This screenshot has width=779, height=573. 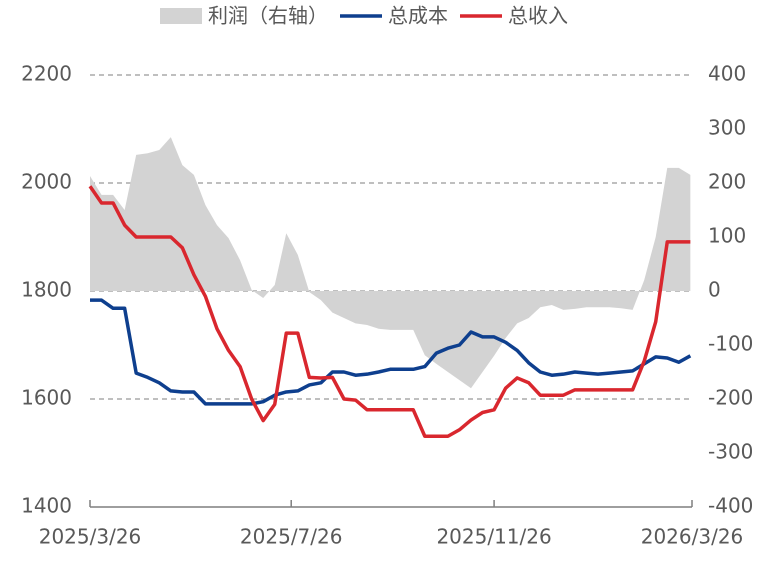 I want to click on legend-label: 总收入, so click(x=538, y=16).